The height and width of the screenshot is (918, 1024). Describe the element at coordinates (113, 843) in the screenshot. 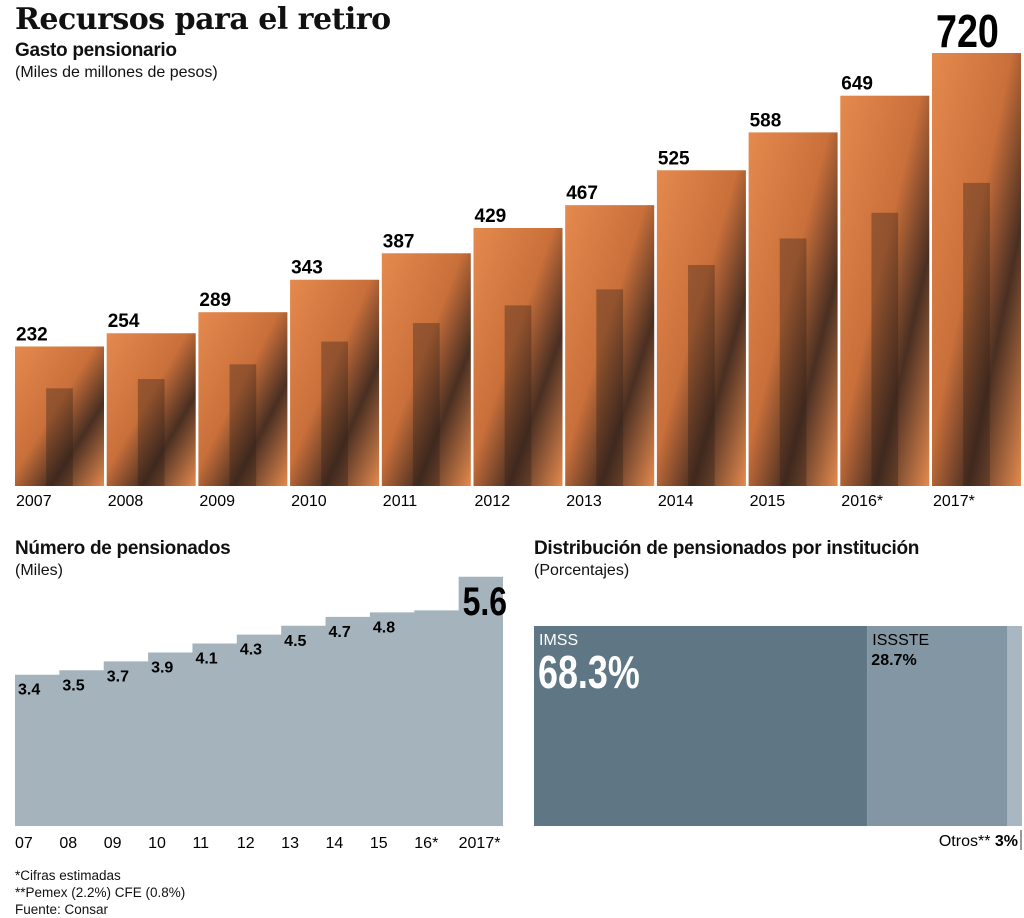

I see `x-label-09: 09` at that location.